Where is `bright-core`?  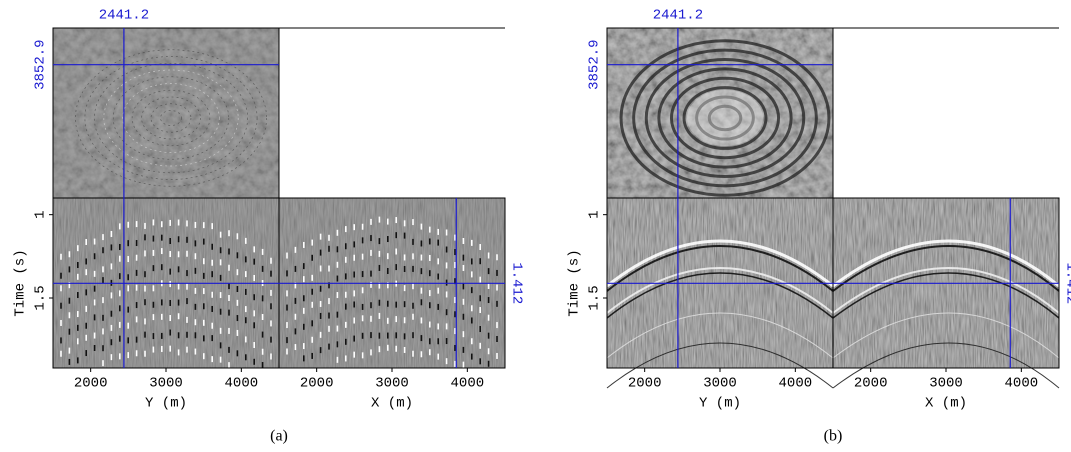 bright-core is located at coordinates (725, 118).